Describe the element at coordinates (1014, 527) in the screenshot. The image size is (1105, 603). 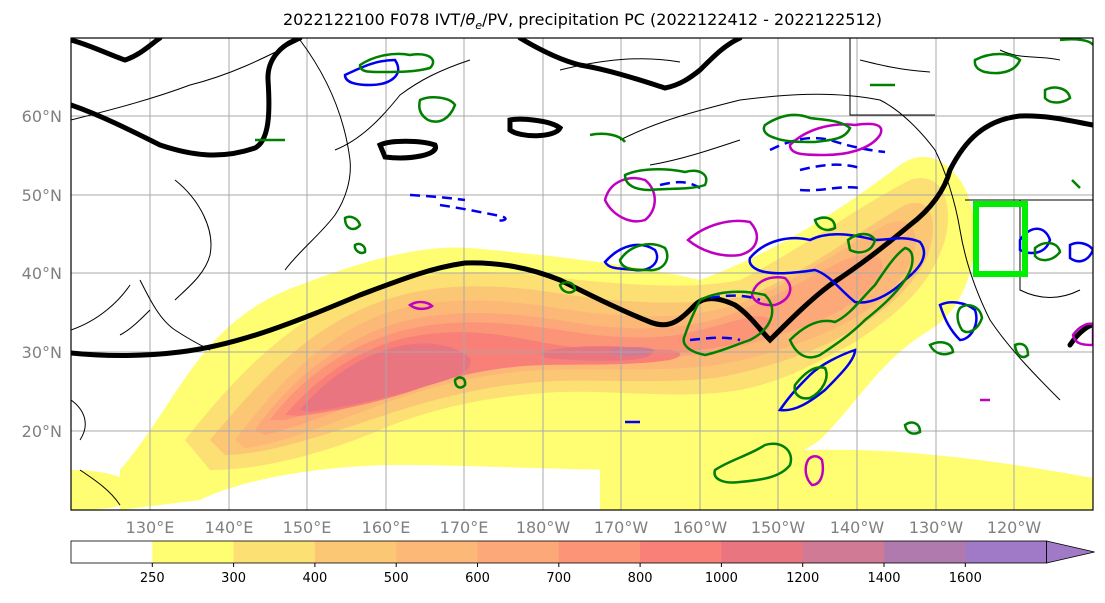
I see `lon-label: 120°W` at that location.